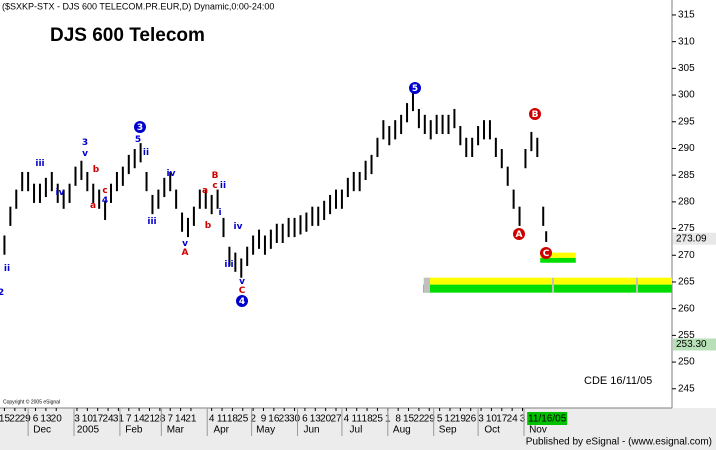  What do you see at coordinates (295, 419) in the screenshot?
I see `x-tick-label: 30` at bounding box center [295, 419].